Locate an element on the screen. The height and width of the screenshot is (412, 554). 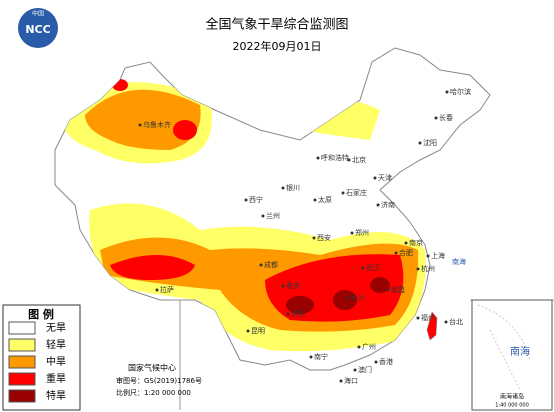
inset-scale: 1:40 000 000 is located at coordinates (512, 406).